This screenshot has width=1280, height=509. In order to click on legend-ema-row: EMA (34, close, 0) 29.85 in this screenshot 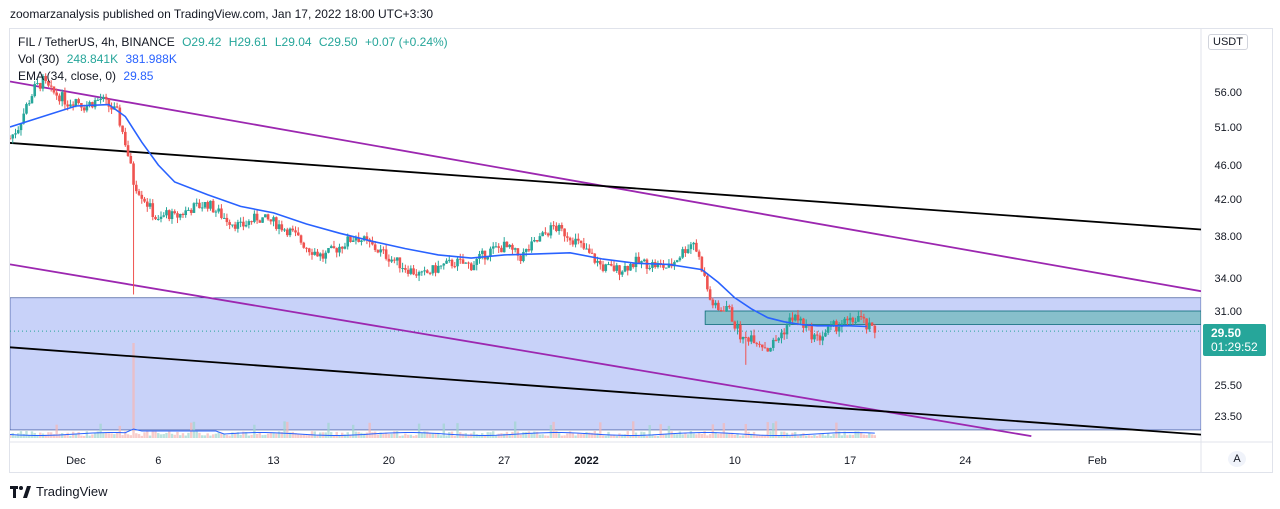, I will do `click(87, 76)`.